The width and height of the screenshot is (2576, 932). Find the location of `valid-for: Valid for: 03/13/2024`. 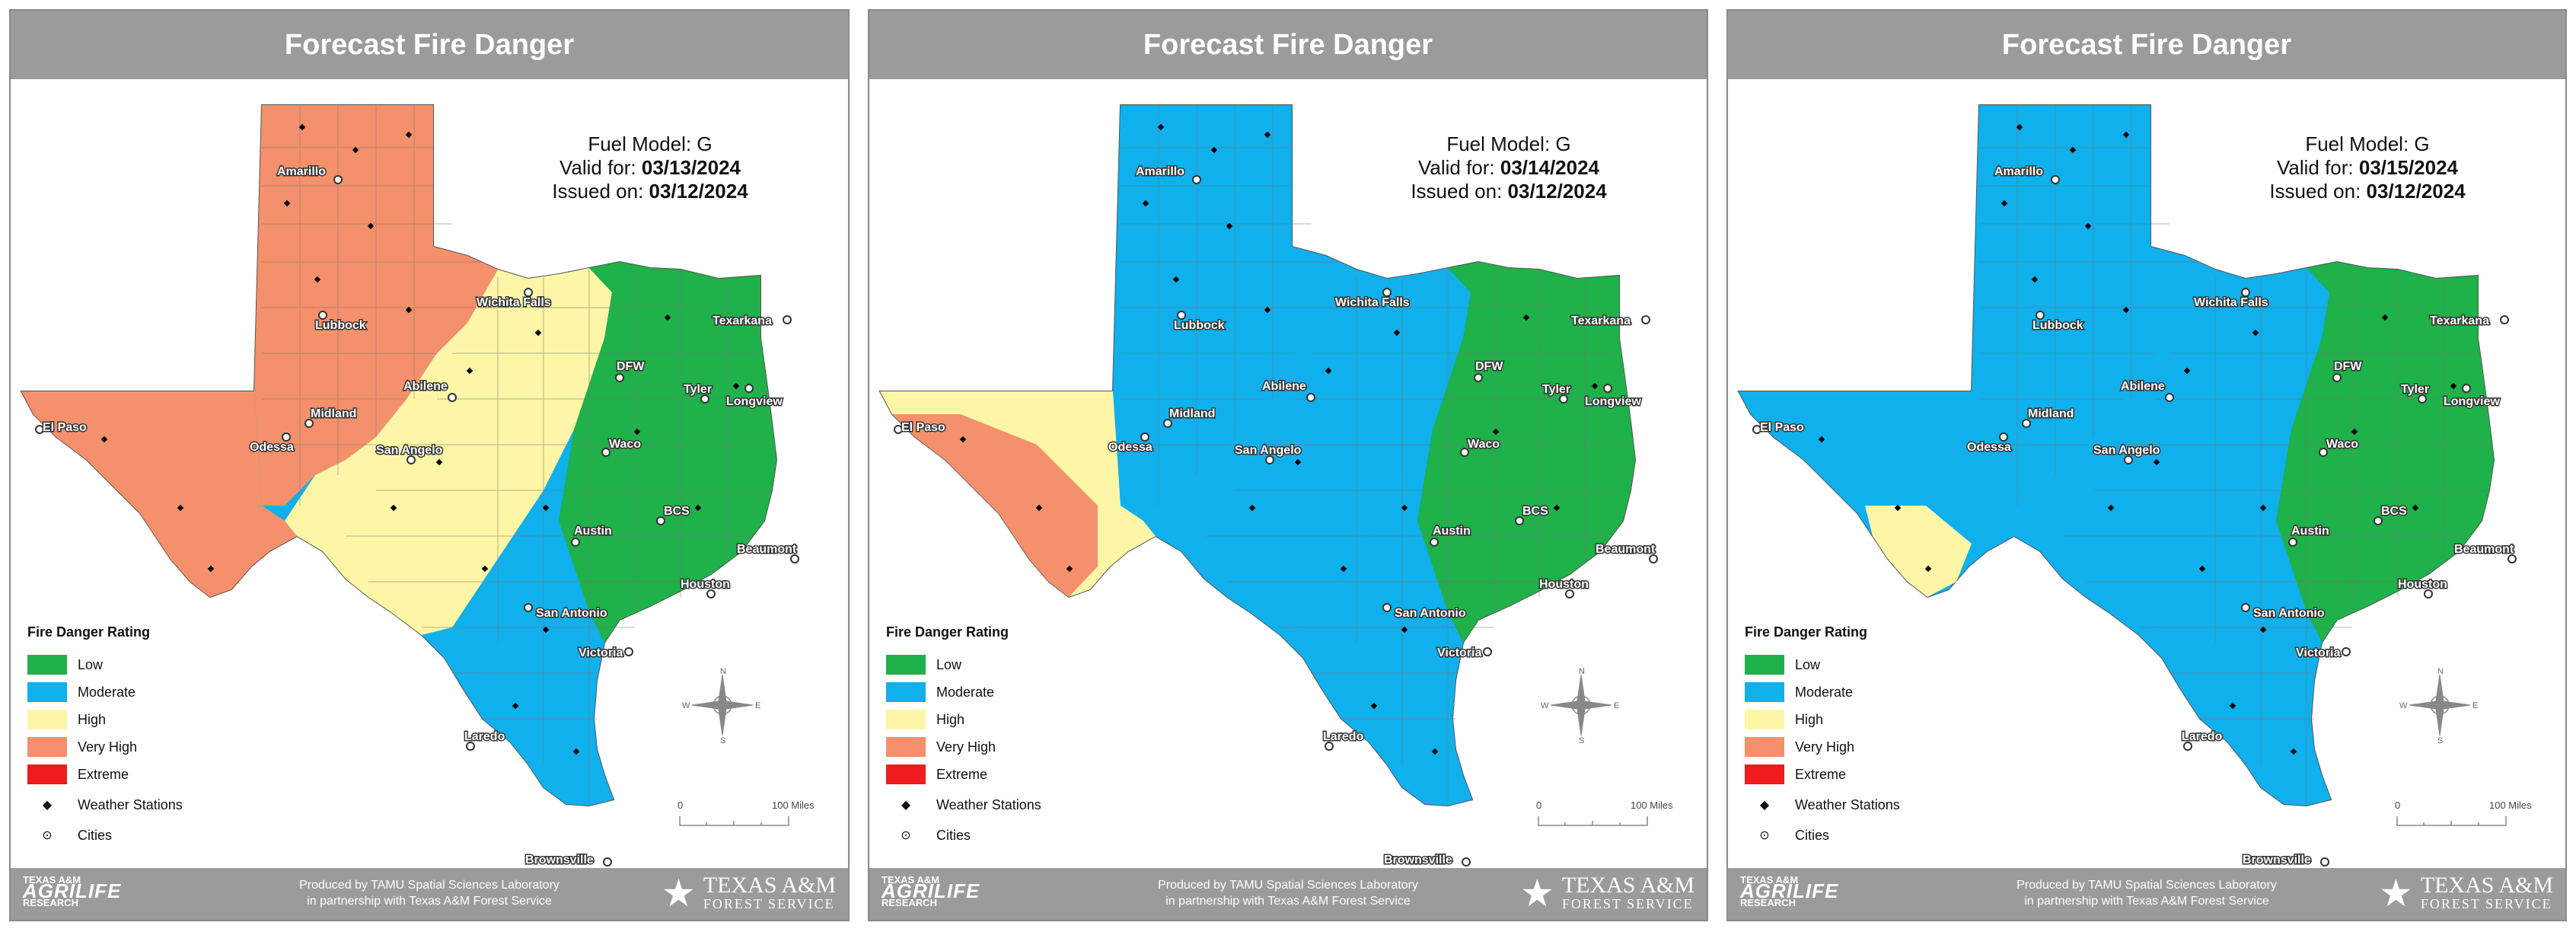

valid-for: Valid for: 03/13/2024 is located at coordinates (650, 167).